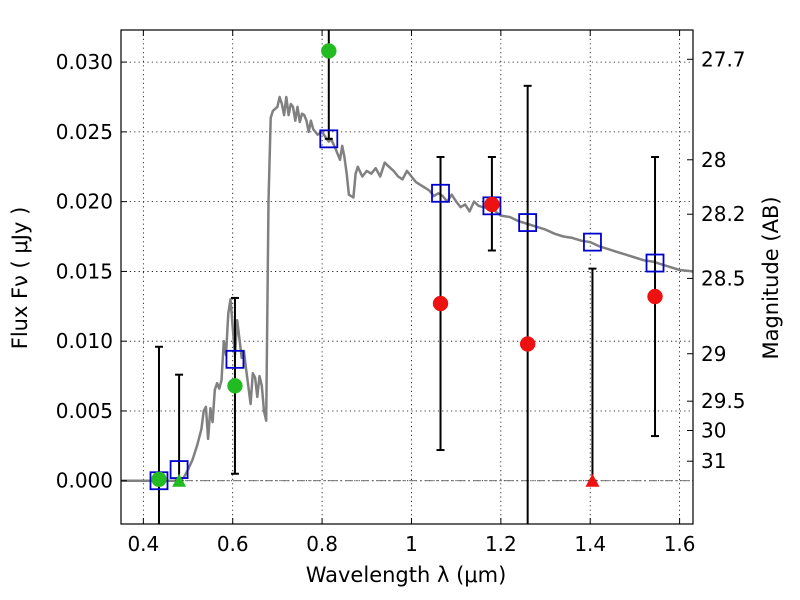  What do you see at coordinates (233, 544) in the screenshot?
I see `x-tick-label: 0.6` at bounding box center [233, 544].